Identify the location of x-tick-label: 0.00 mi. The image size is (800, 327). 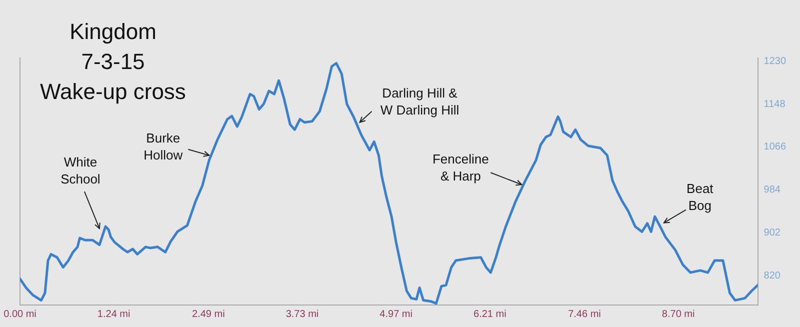
(20, 314).